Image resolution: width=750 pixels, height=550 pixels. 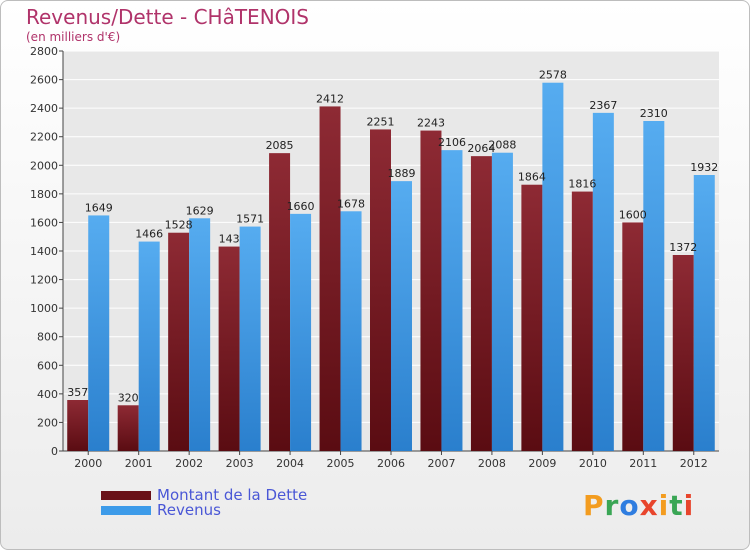 What do you see at coordinates (88, 463) in the screenshot?
I see `x-tick-label: 2000` at bounding box center [88, 463].